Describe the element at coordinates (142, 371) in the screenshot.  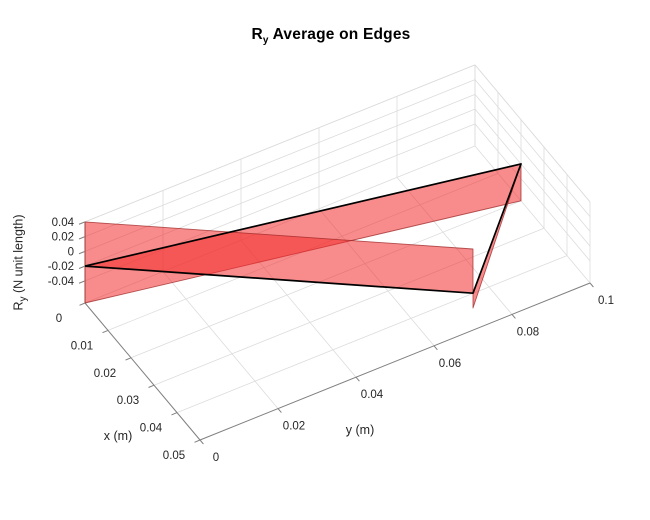
I see `x-axis-line` at that location.